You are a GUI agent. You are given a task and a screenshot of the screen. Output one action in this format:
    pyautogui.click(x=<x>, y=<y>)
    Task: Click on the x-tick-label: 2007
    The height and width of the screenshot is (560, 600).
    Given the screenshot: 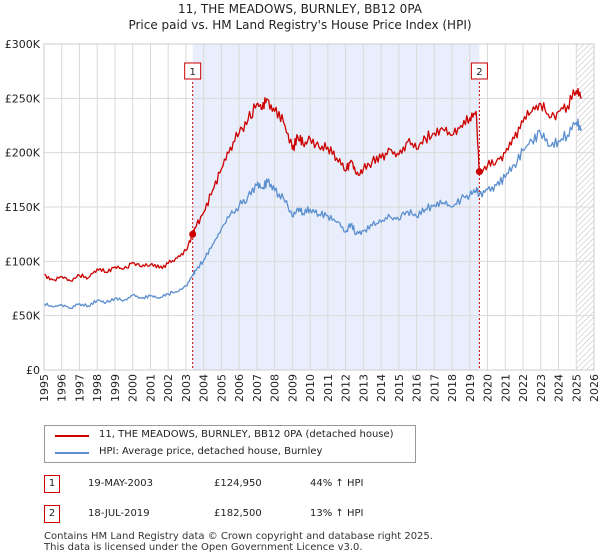 What is the action you would take?
    pyautogui.click(x=257, y=388)
    